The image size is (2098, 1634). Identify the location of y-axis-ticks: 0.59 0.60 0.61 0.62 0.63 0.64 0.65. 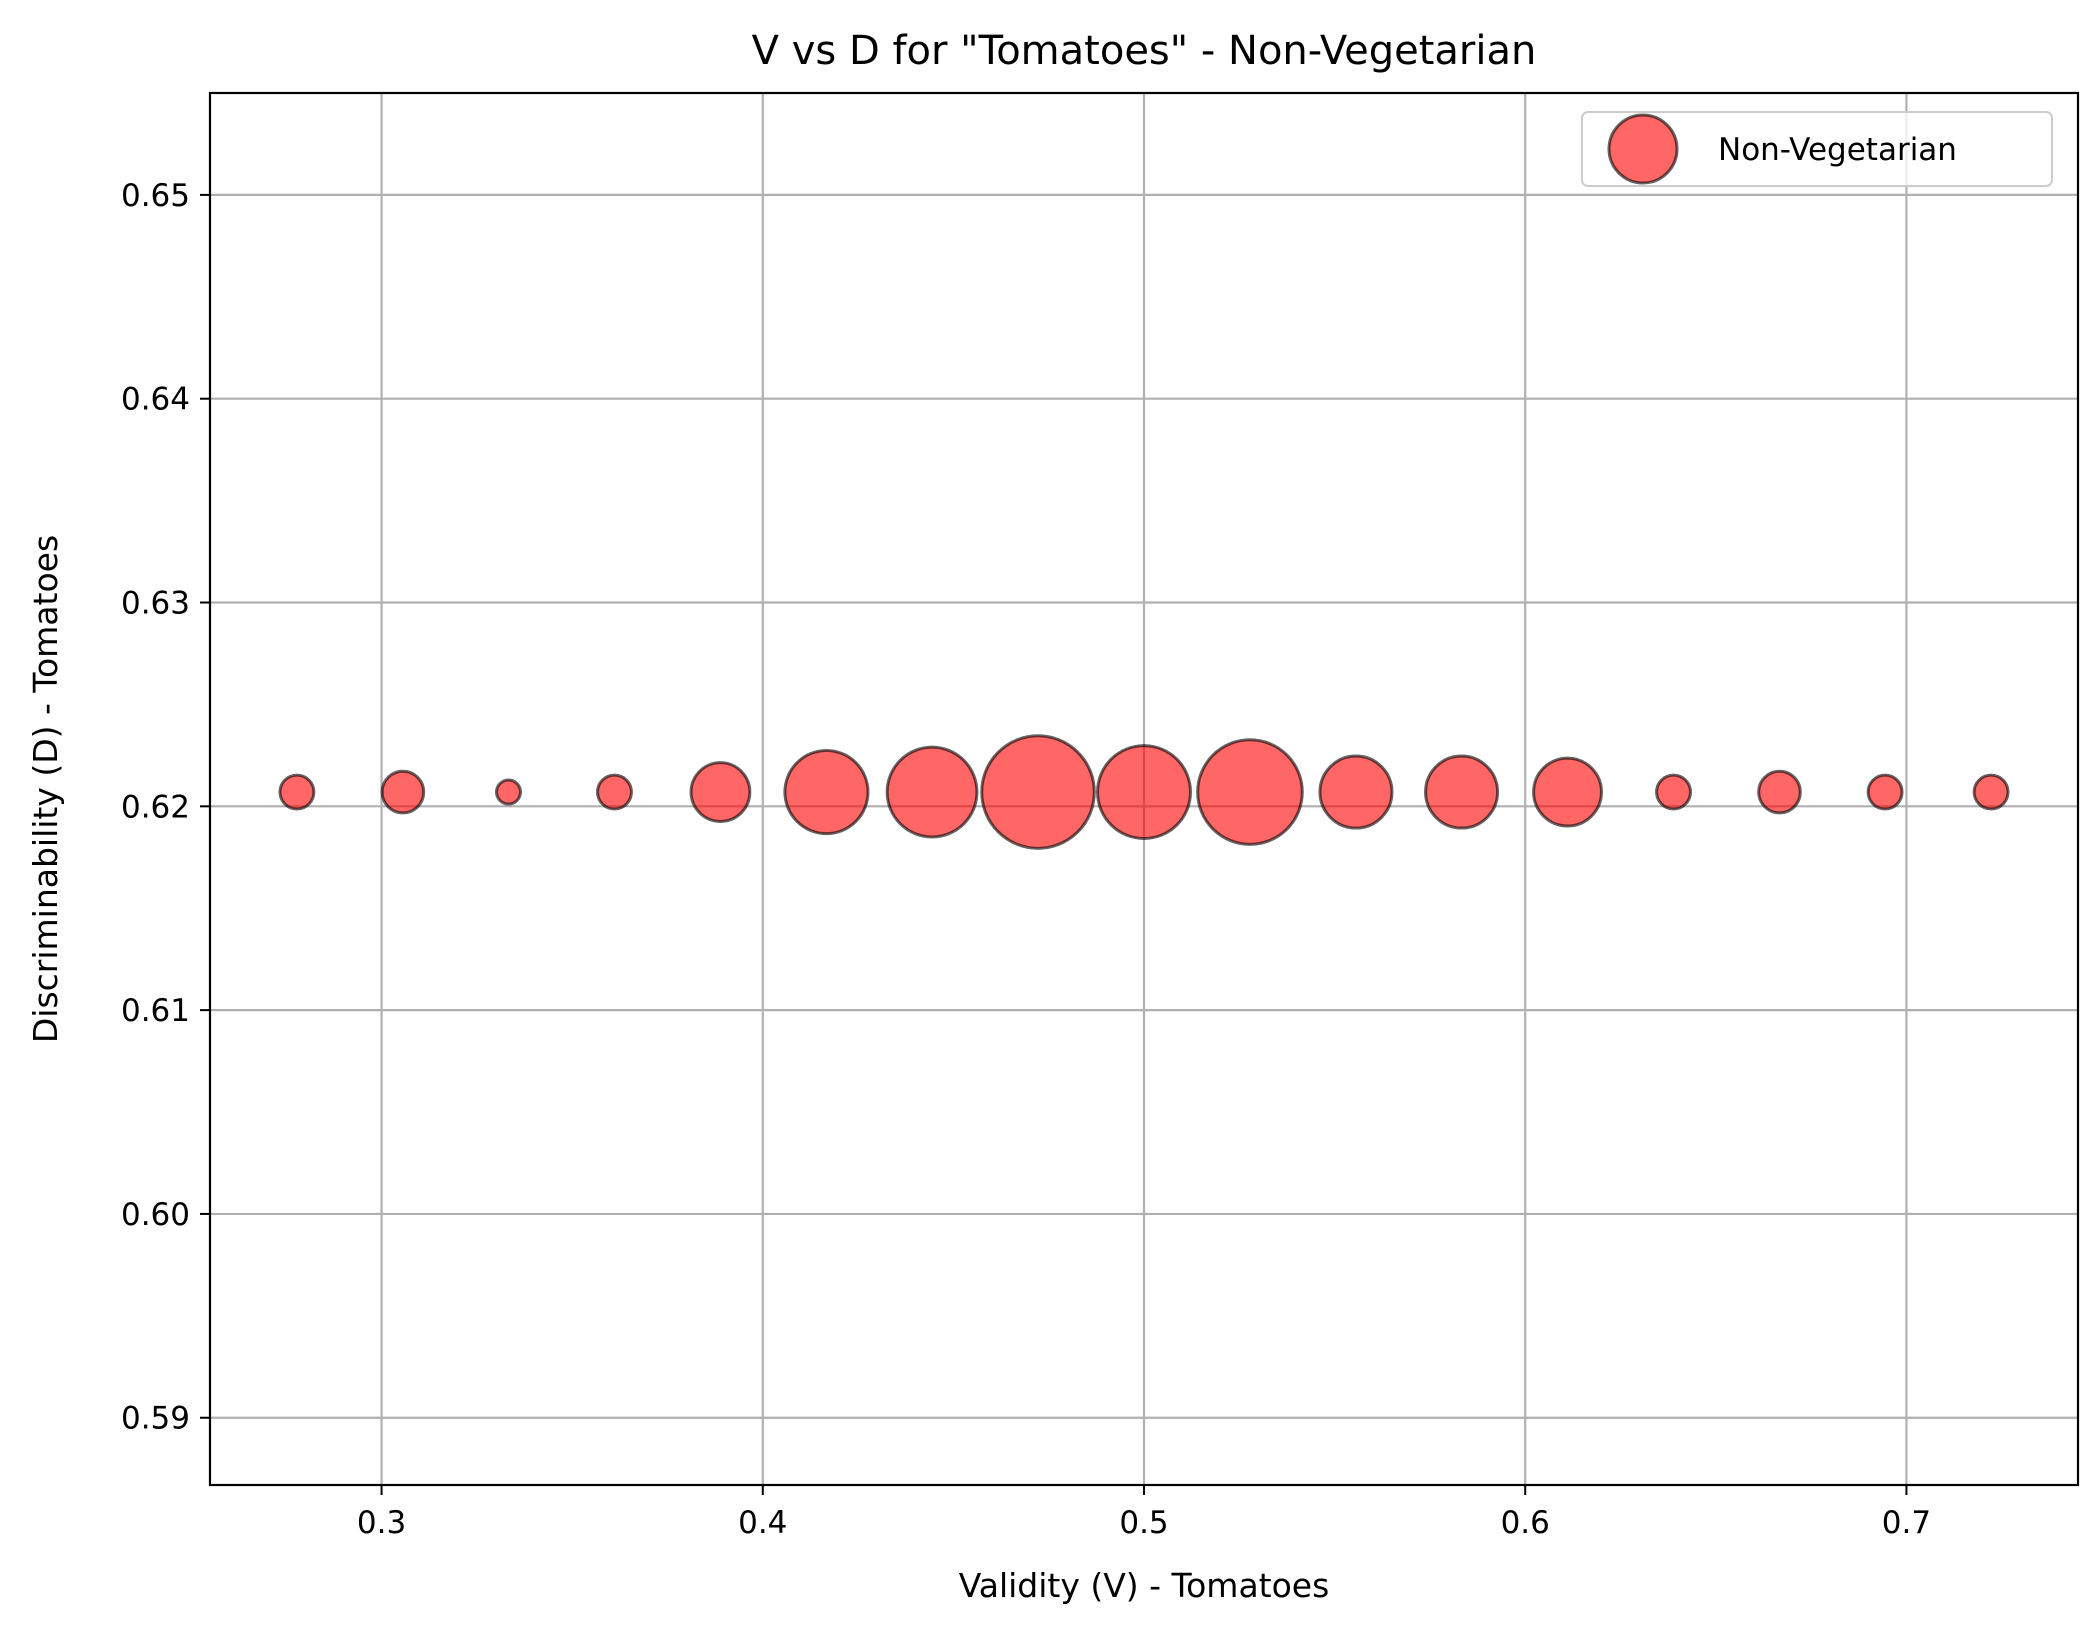
(165, 807).